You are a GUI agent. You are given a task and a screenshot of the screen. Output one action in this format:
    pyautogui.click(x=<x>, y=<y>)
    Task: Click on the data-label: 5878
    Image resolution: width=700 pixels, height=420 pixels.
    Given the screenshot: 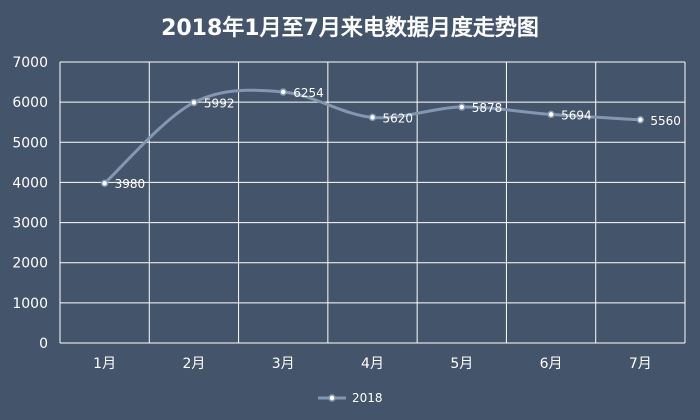 What is the action you would take?
    pyautogui.click(x=487, y=108)
    